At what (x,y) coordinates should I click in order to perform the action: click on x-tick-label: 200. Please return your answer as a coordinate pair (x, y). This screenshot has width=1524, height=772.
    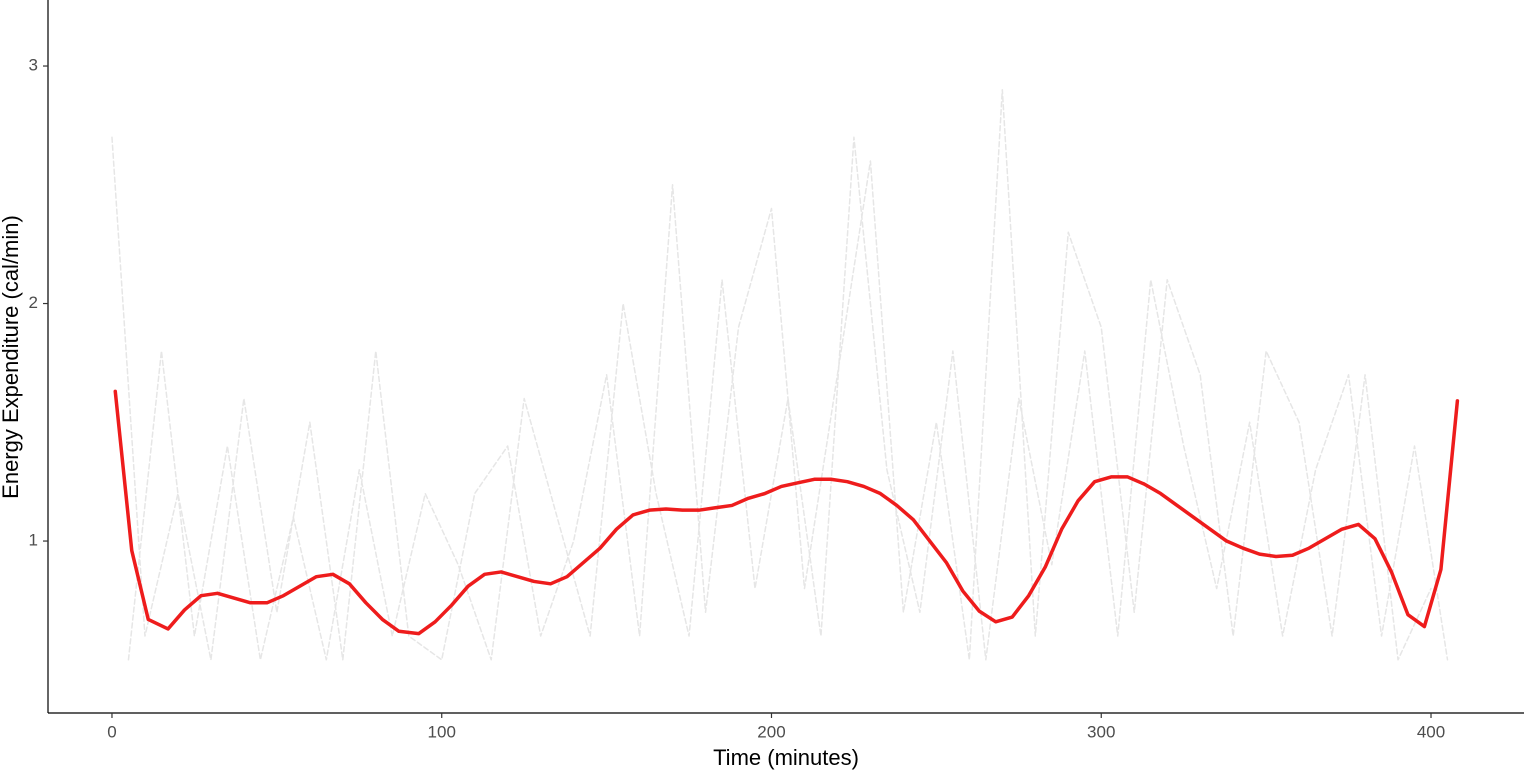
    Looking at the image, I should click on (771, 731).